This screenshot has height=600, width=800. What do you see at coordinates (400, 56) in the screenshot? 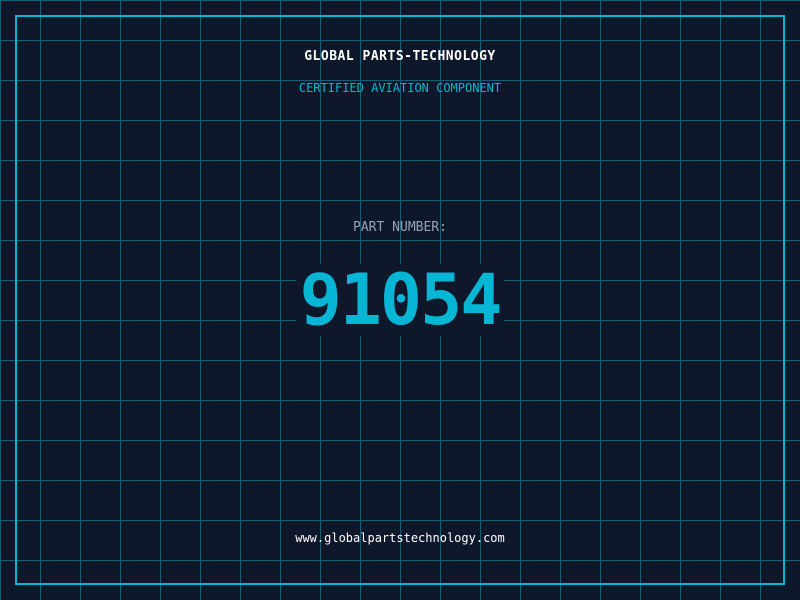
I see `company-title: GLOBAL PARTS-TECHNOLOGY` at bounding box center [400, 56].